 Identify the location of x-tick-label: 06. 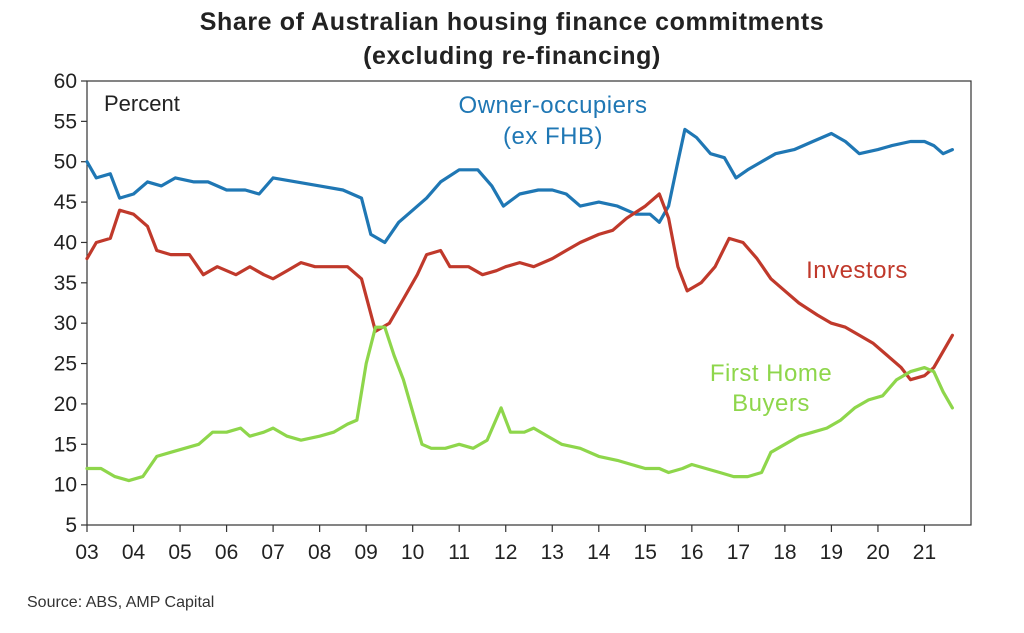
(226, 552).